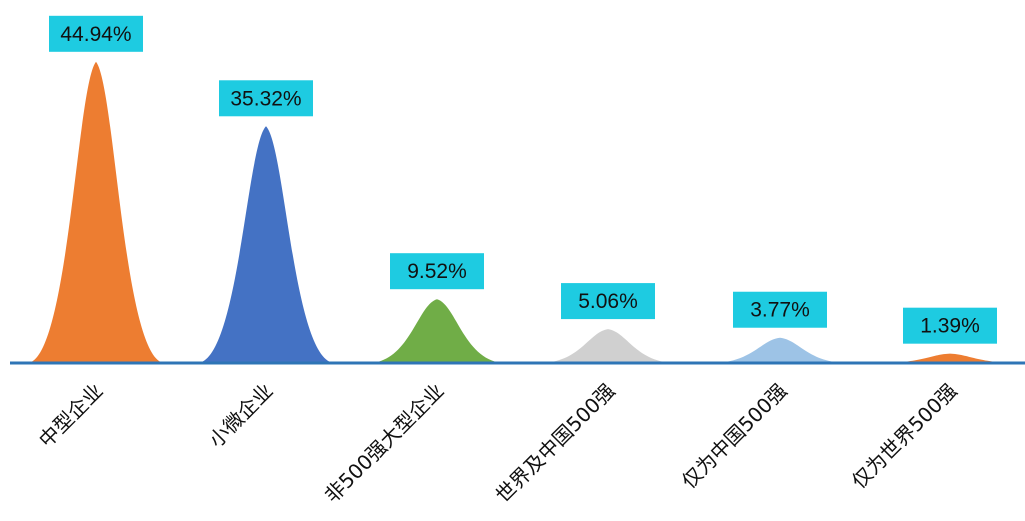 The height and width of the screenshot is (521, 1025). Describe the element at coordinates (241, 416) in the screenshot. I see `category-label-2: 小微企业` at that location.